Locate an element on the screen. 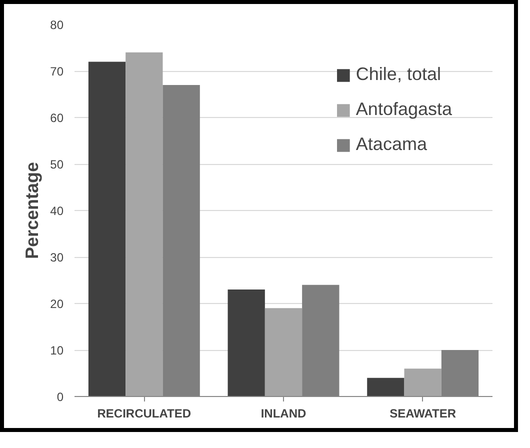 The height and width of the screenshot is (448, 530). y-tick-label: 80 is located at coordinates (57, 25).